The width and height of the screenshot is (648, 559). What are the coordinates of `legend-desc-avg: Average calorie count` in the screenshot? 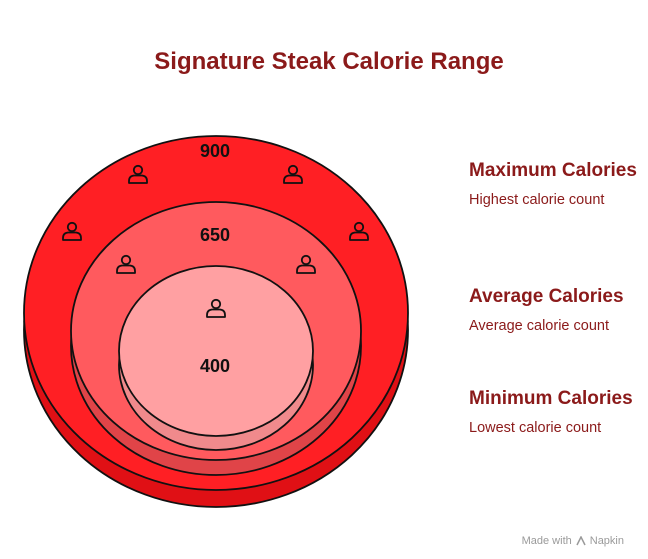 It's located at (539, 326).